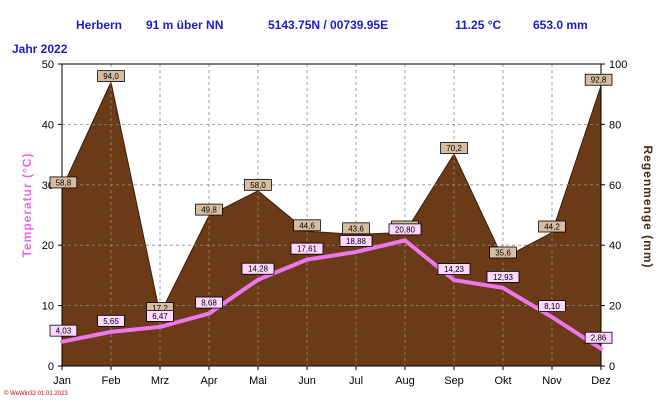  I want to click on total-precipitation: 653.0 mm, so click(560, 25).